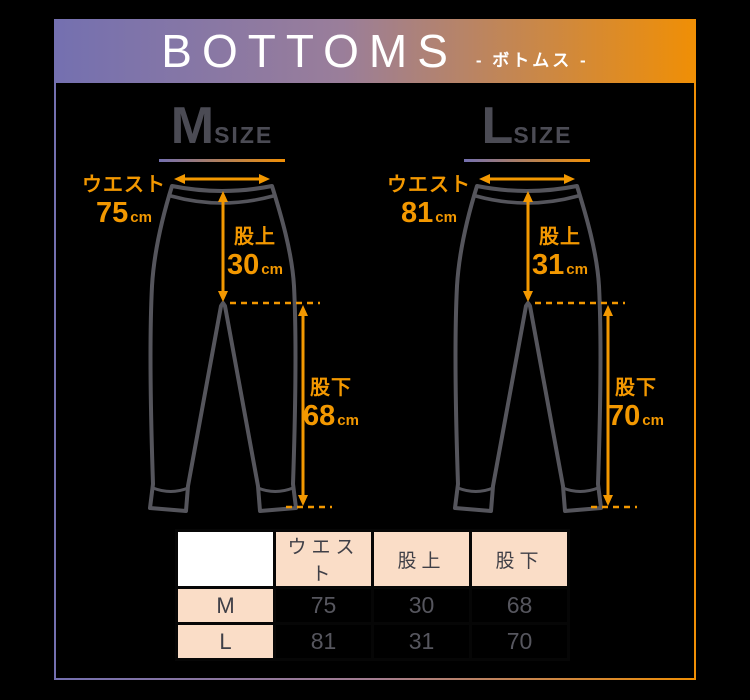 The height and width of the screenshot is (700, 750). I want to click on size-letter: L, so click(497, 126).